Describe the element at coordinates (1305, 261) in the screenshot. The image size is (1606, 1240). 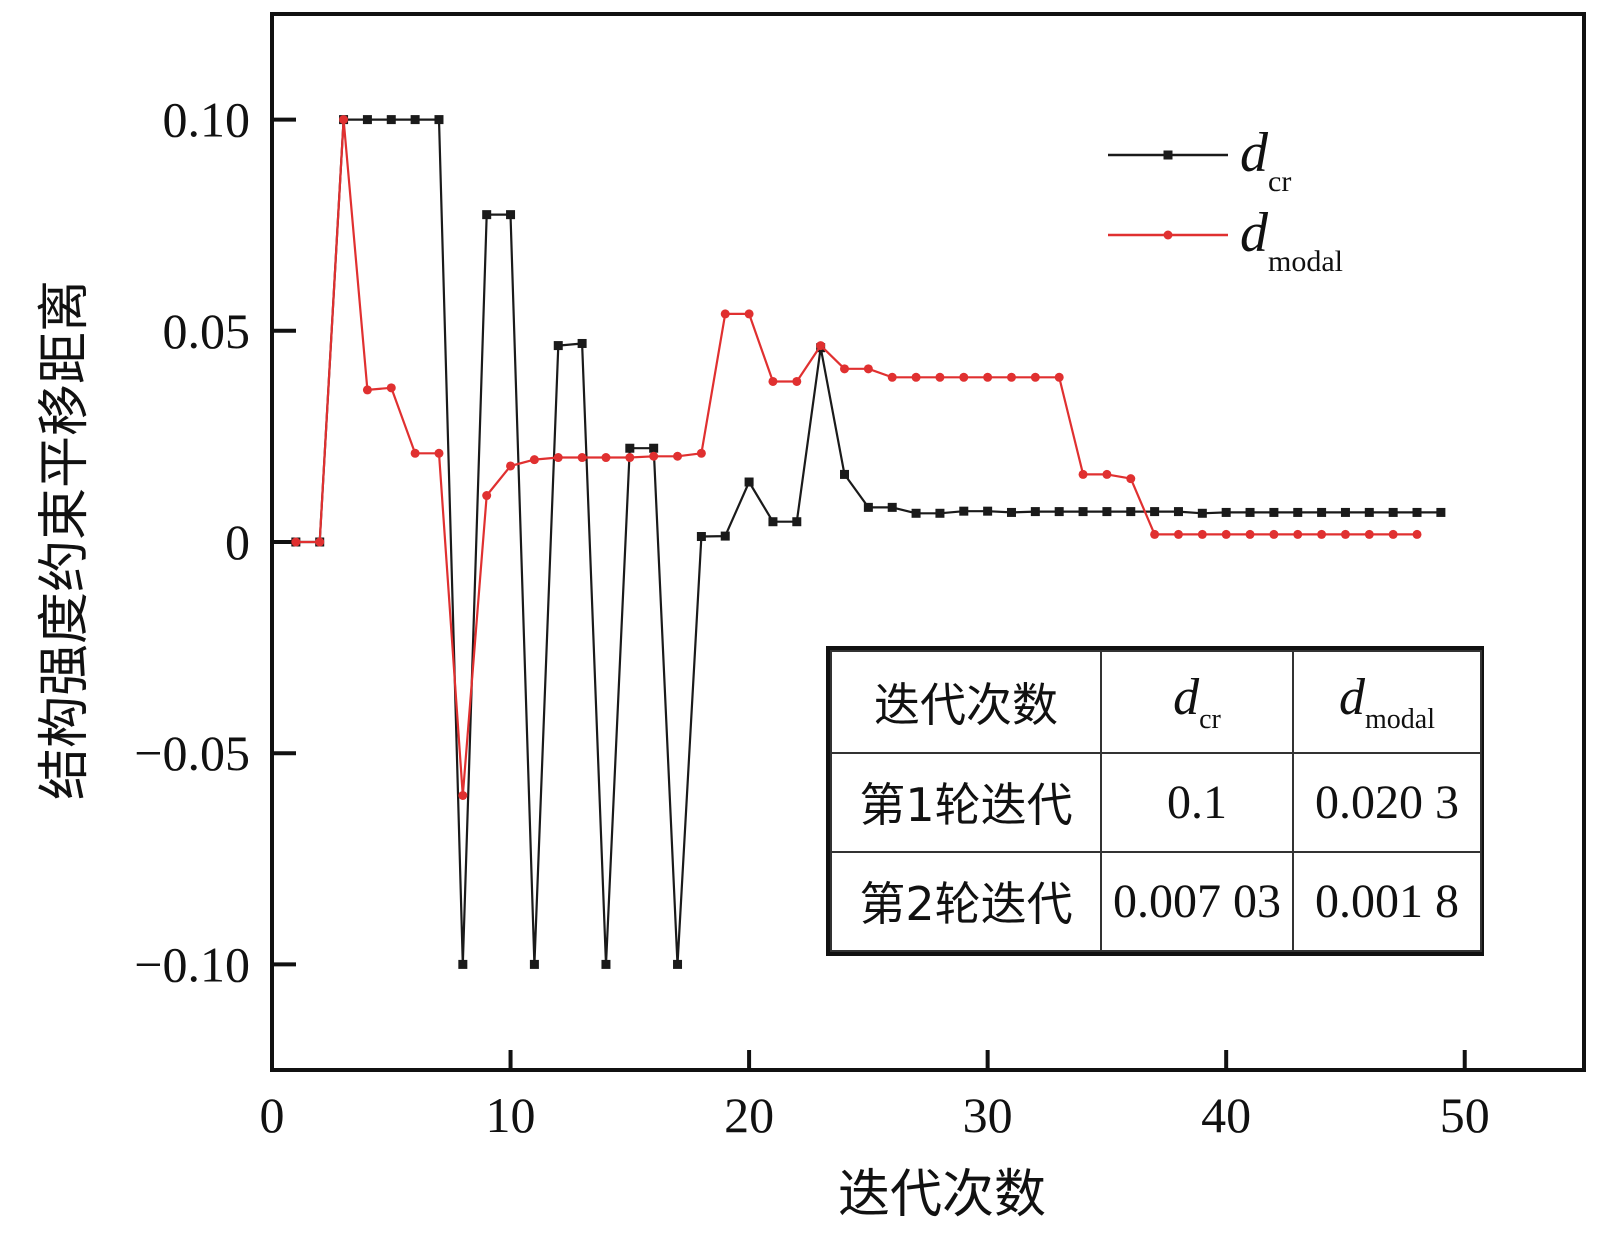
I see `legend-label-sub: modal` at that location.